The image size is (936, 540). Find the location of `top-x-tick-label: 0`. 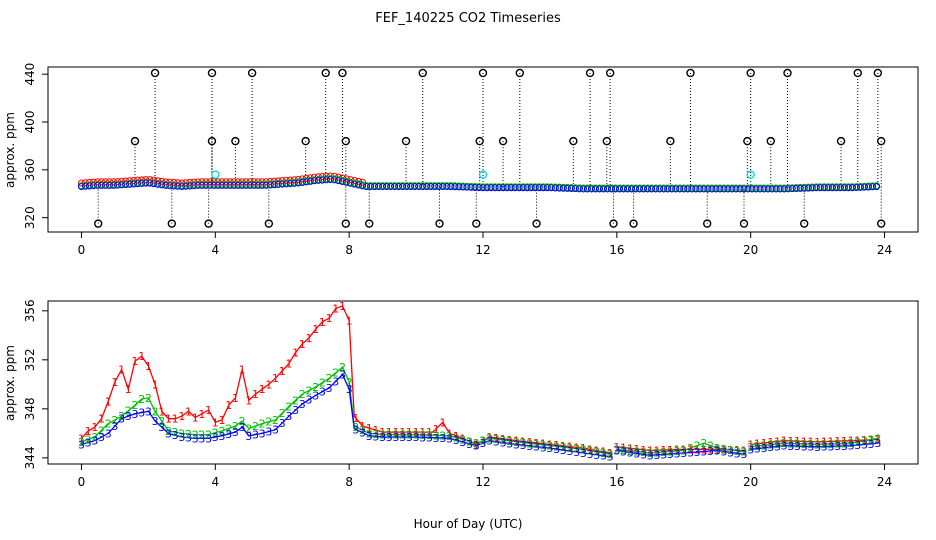

top-x-tick-label: 0 is located at coordinates (82, 250).